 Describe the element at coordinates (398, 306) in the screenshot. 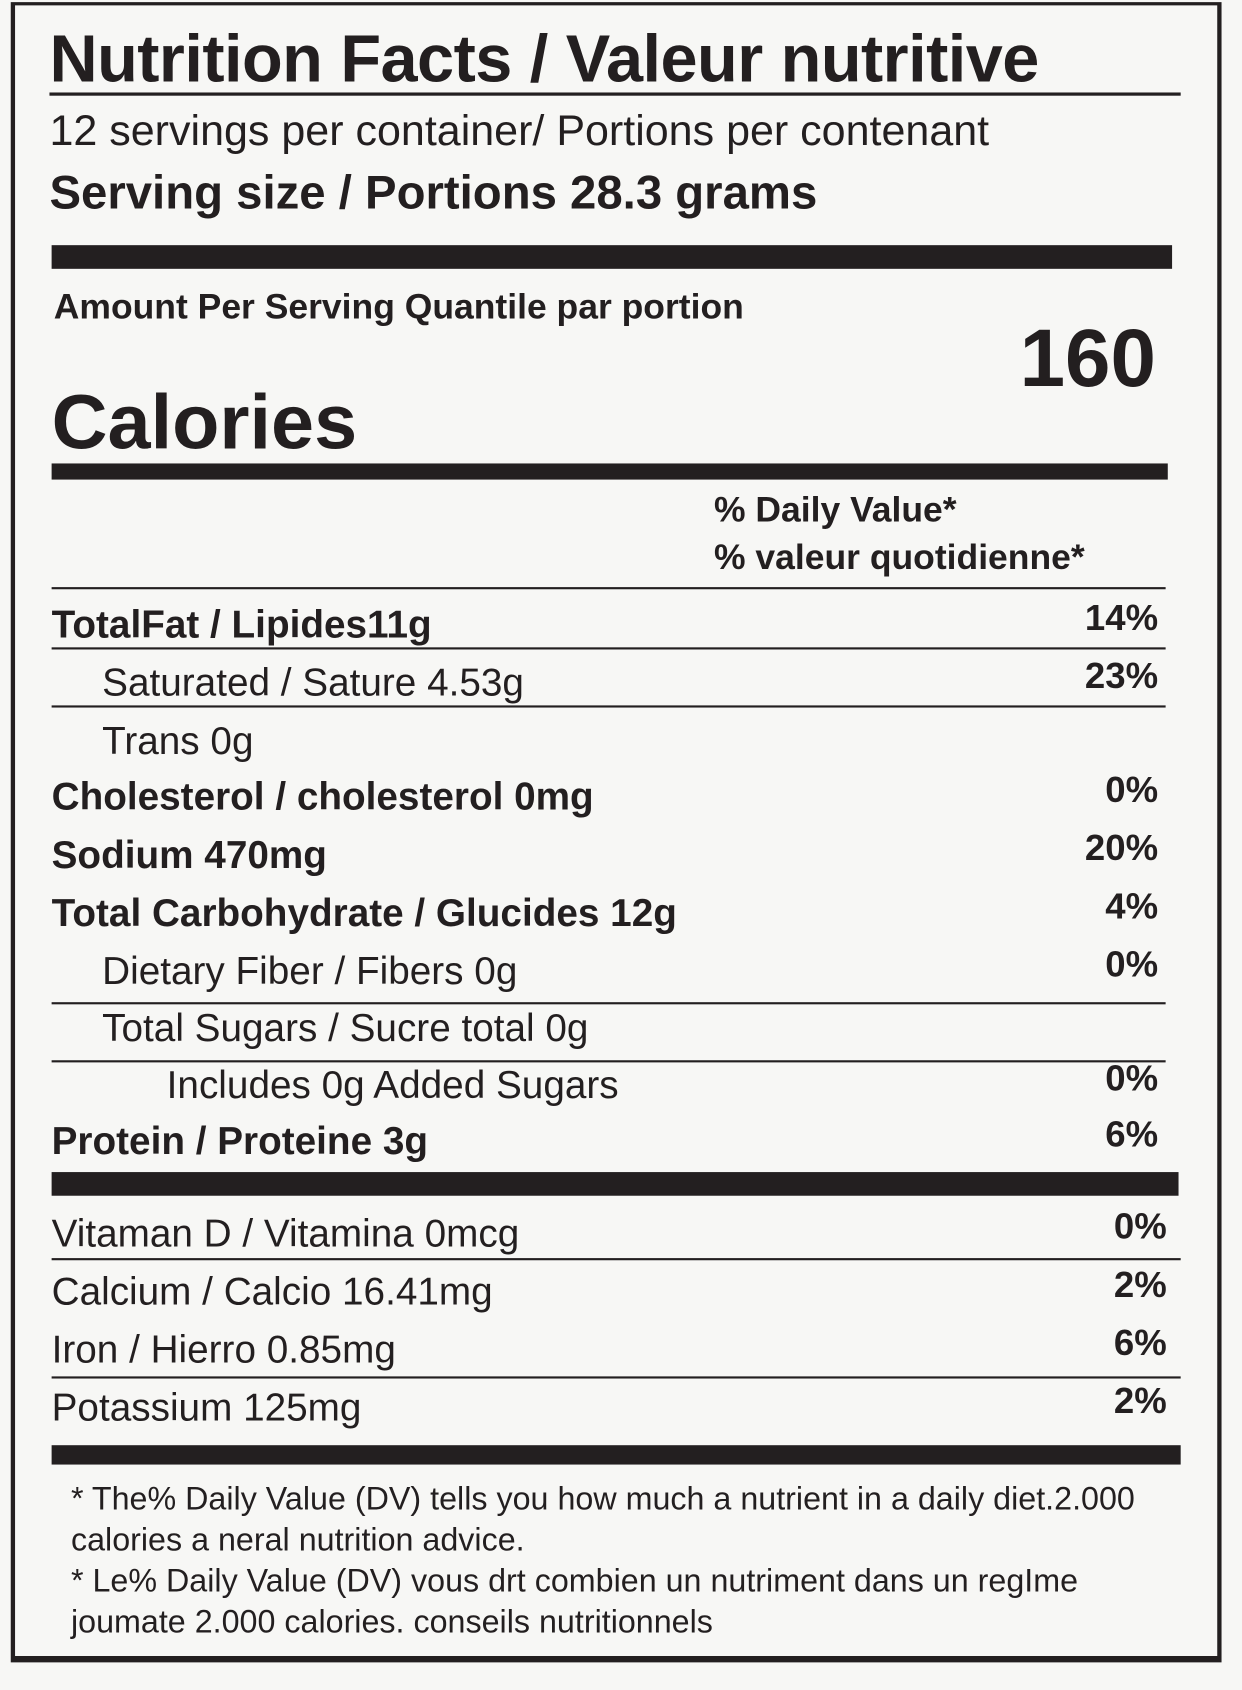

I see `amount-per-serving: Amount Per Serving Quantile par portion` at that location.